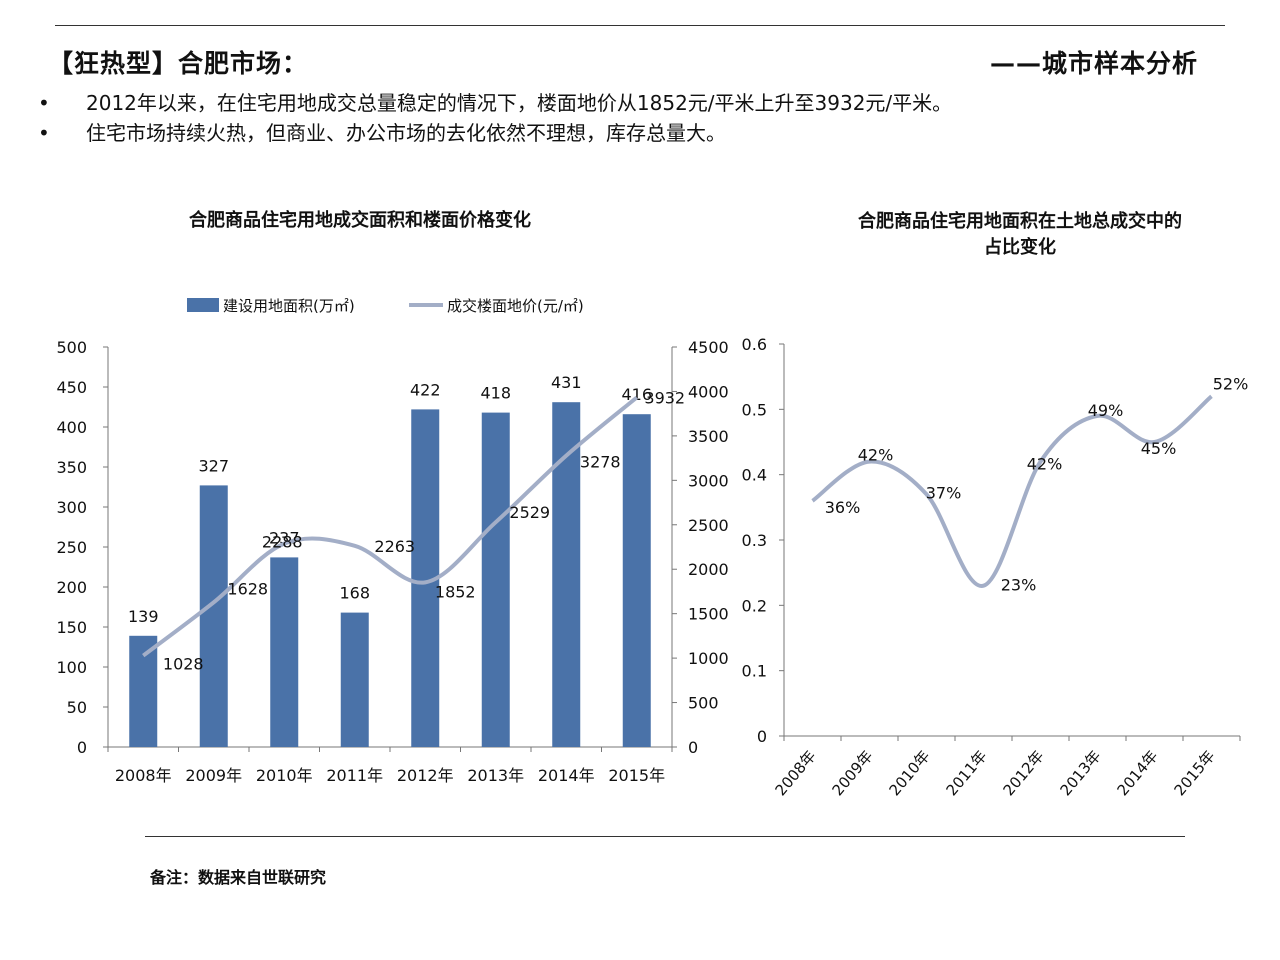 This screenshot has width=1280, height=960. What do you see at coordinates (1106, 410) in the screenshot?
I see `share-data-label: 49%` at bounding box center [1106, 410].